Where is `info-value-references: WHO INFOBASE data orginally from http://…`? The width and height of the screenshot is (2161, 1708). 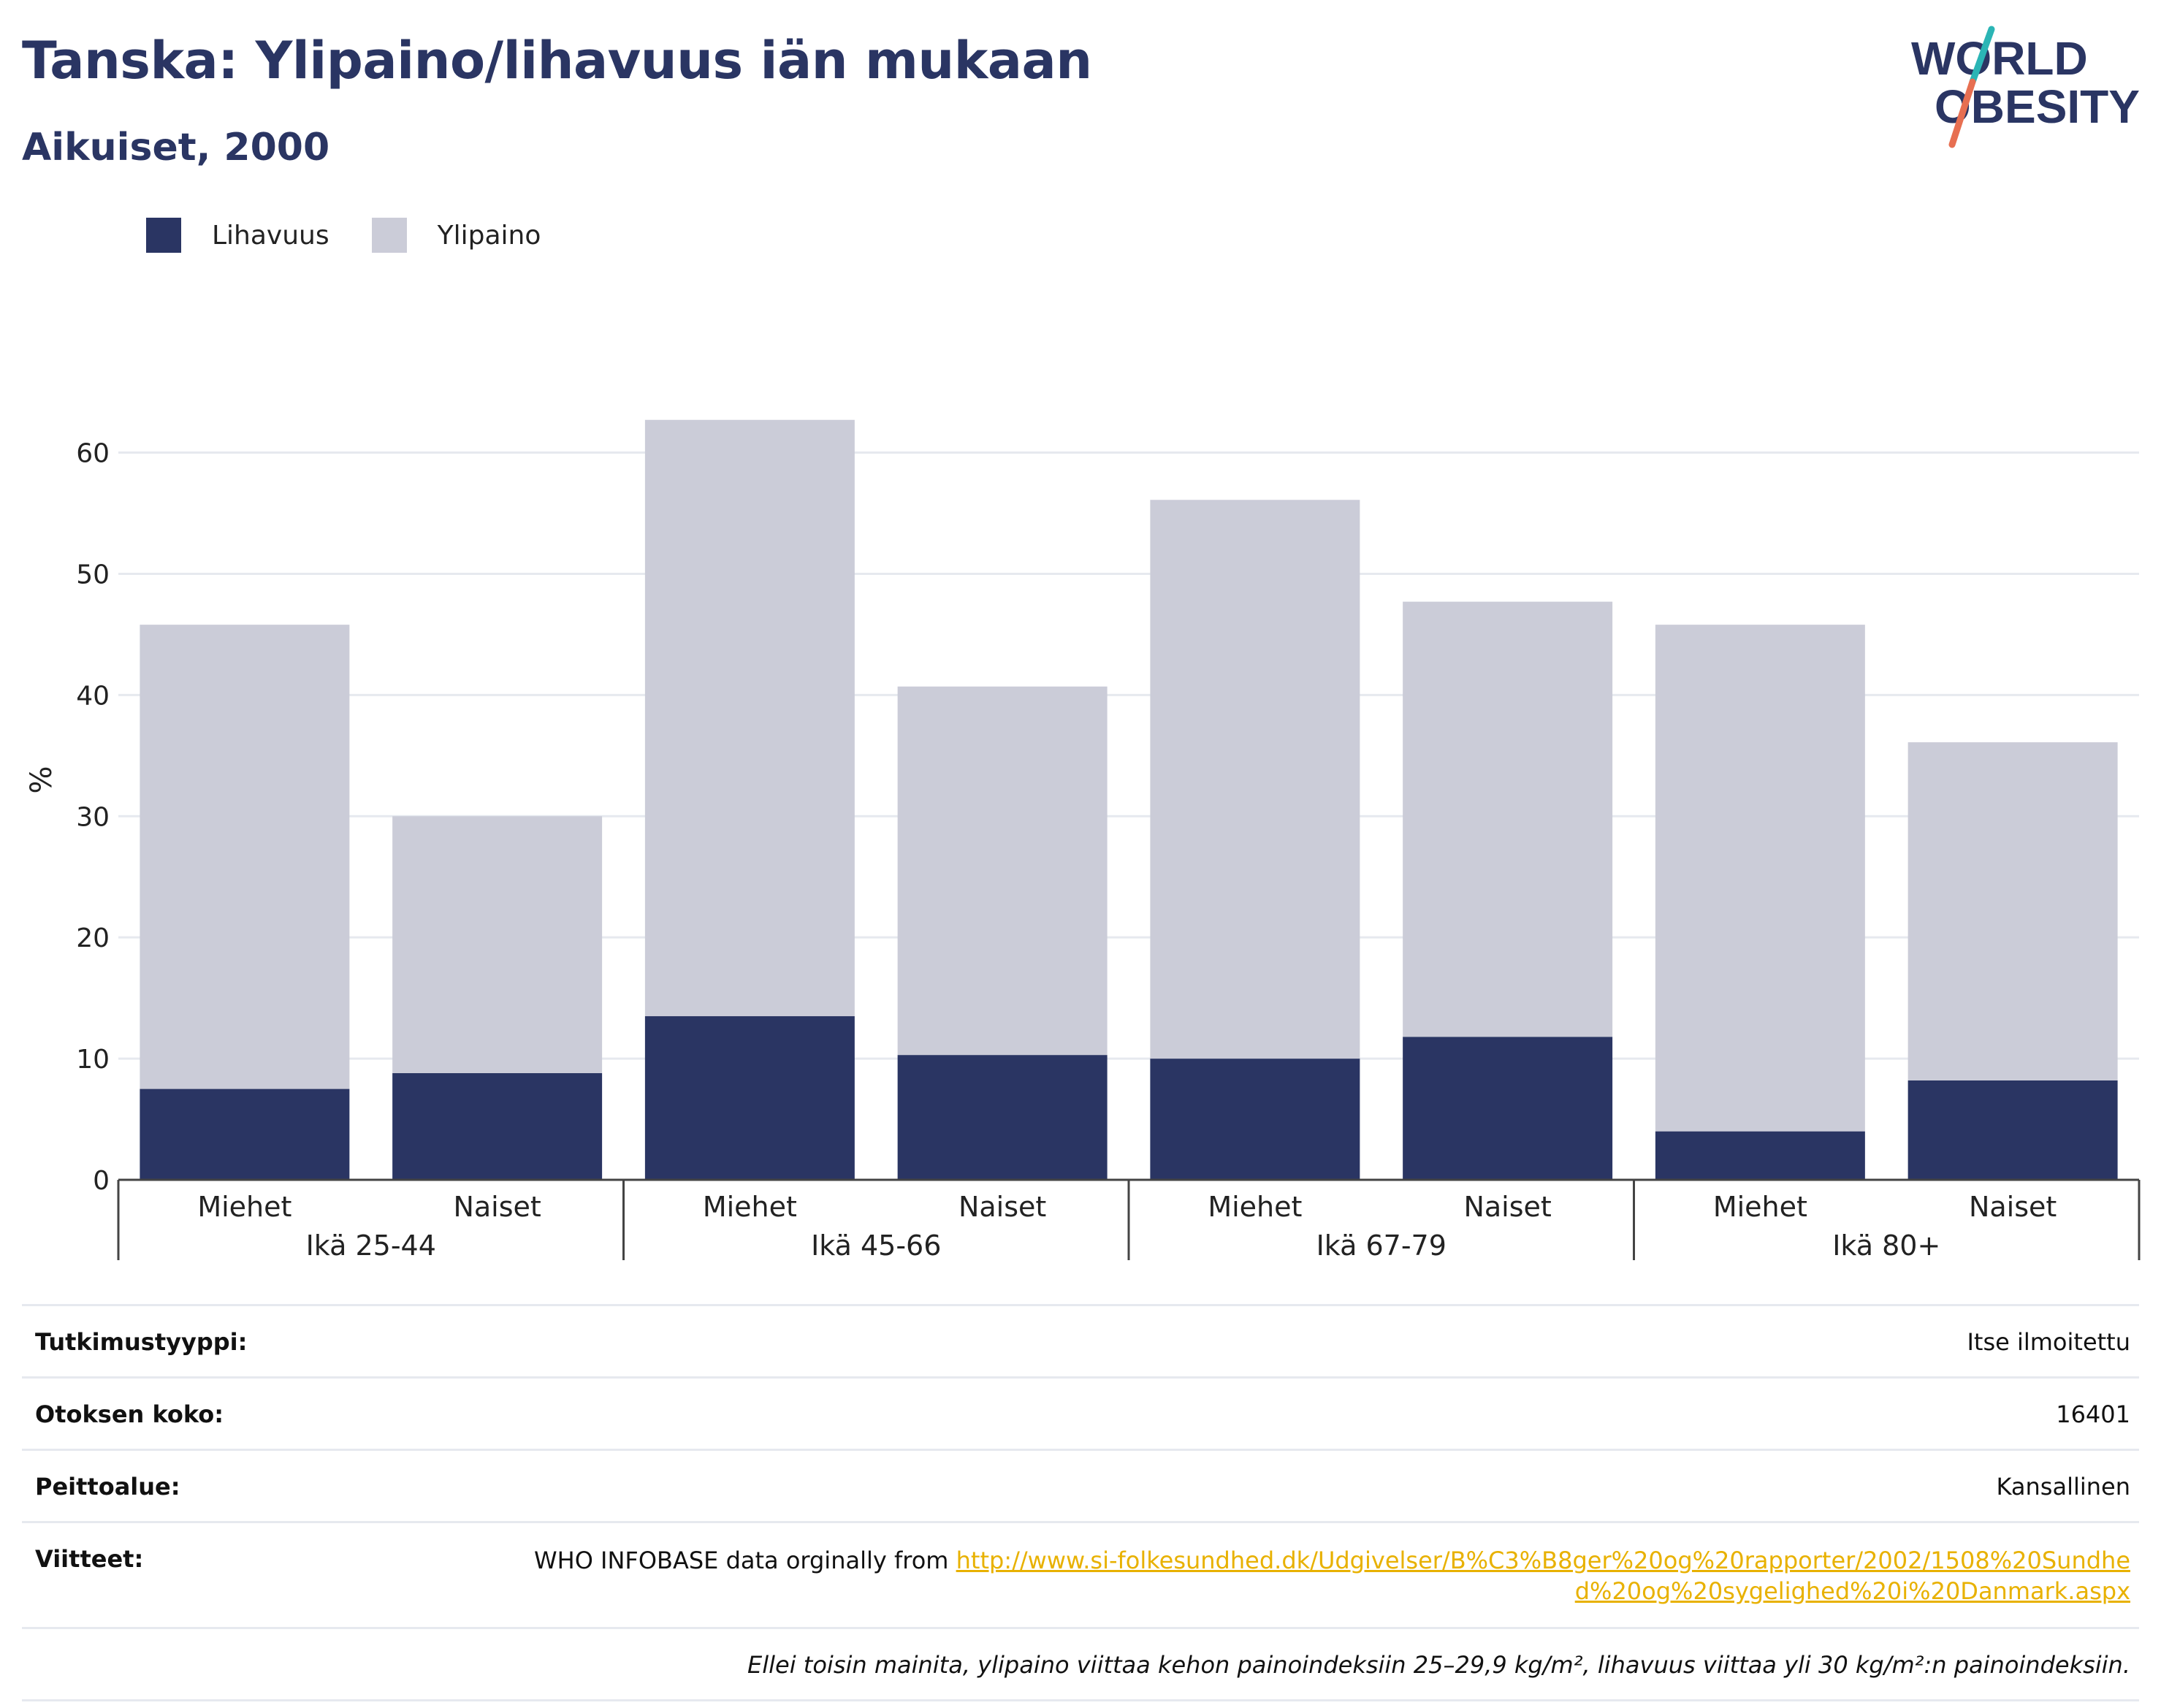 info-value-references: WHO INFOBASE data orginally from http://… is located at coordinates (1326, 1575).